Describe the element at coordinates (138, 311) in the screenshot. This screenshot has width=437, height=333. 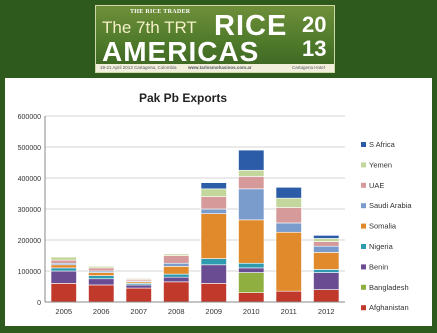
I see `x-tick-label: 2007` at that location.